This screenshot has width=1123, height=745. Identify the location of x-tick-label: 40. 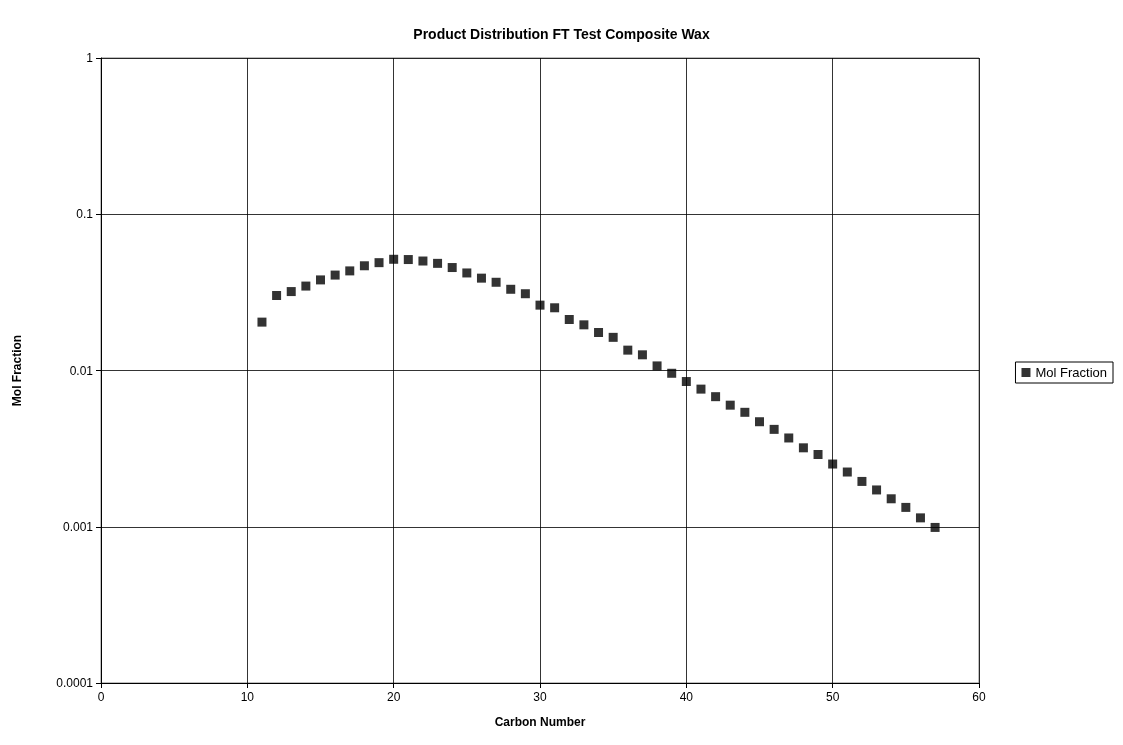
(686, 697).